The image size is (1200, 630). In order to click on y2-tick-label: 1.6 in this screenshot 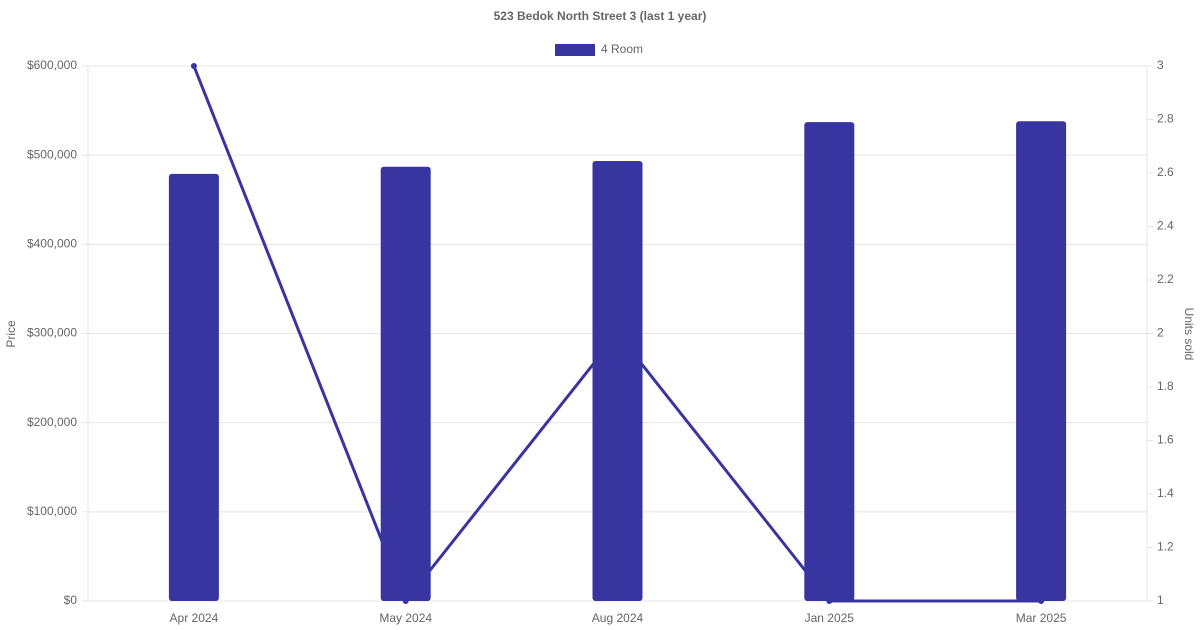, I will do `click(1165, 440)`.